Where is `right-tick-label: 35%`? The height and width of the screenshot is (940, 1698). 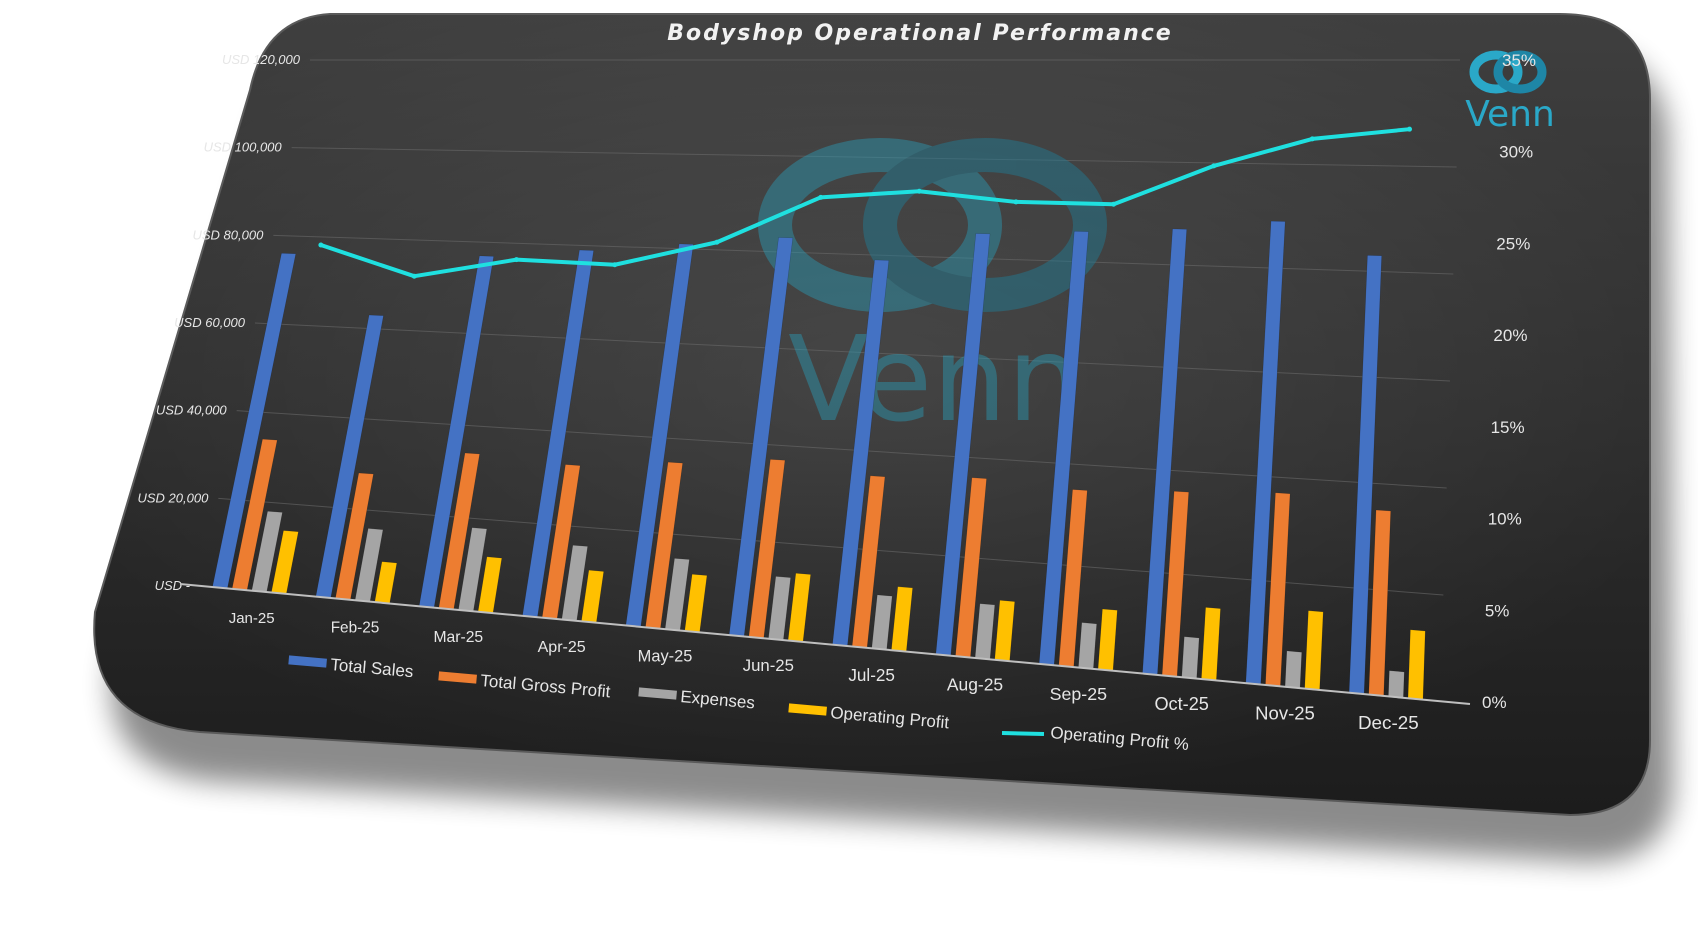
right-tick-label: 35% is located at coordinates (1519, 60).